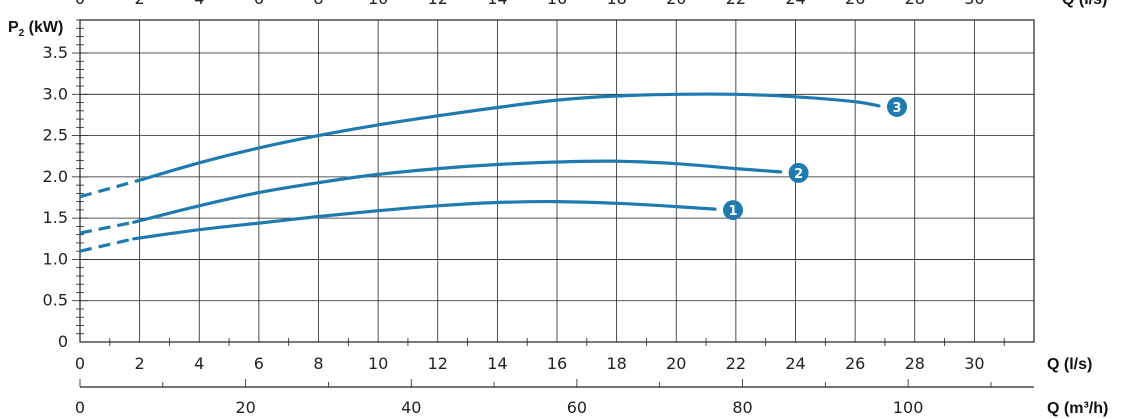  I want to click on x-tick-label: 16, so click(557, 363).